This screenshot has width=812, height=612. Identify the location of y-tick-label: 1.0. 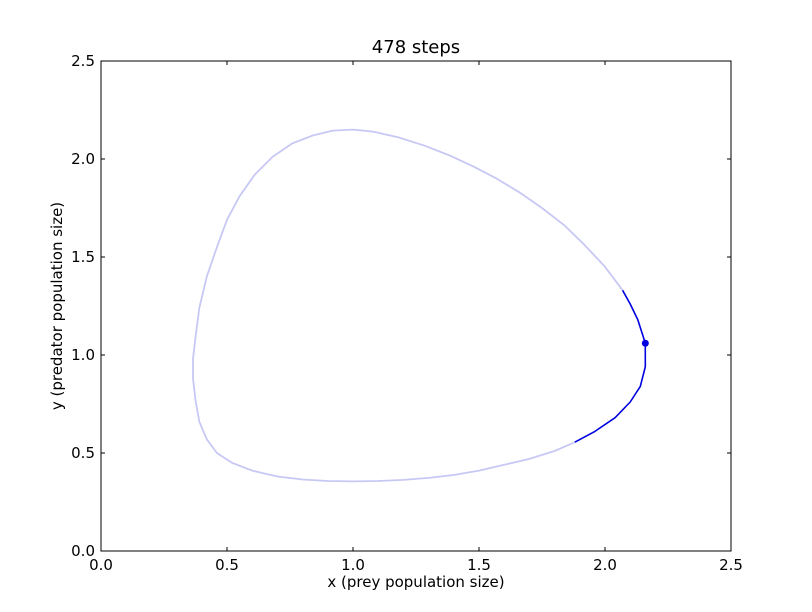
(83, 355).